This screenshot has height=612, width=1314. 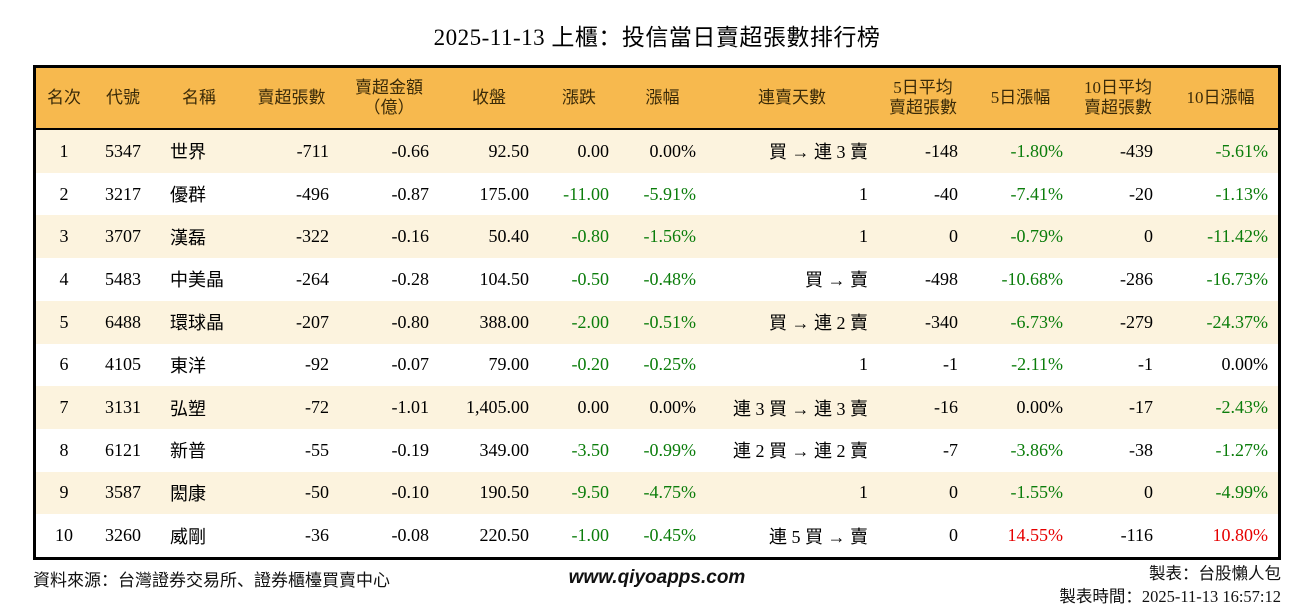 What do you see at coordinates (590, 535) in the screenshot?
I see `table-cell: -1.00` at bounding box center [590, 535].